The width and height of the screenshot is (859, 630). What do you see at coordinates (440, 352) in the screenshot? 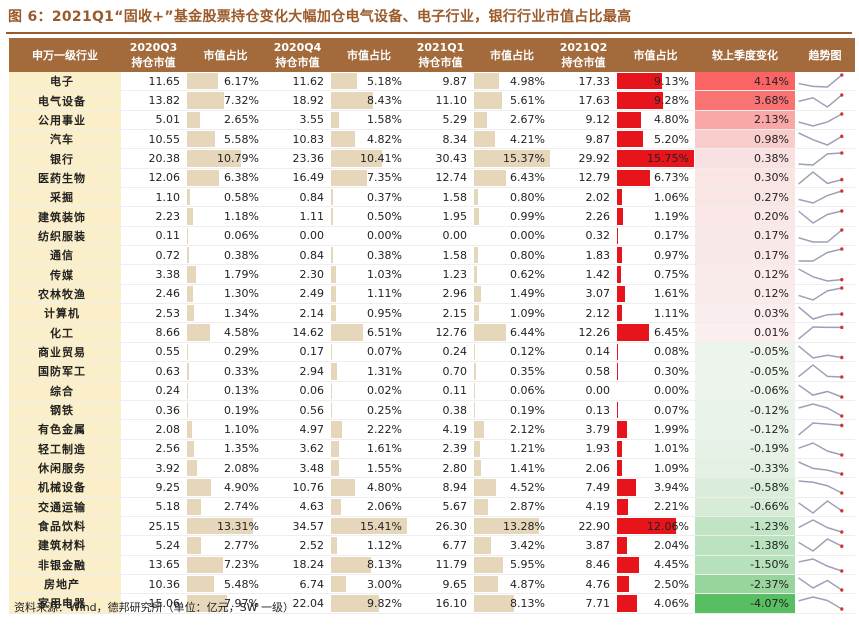
I see `q1-value-cell: 0.24` at bounding box center [440, 352].